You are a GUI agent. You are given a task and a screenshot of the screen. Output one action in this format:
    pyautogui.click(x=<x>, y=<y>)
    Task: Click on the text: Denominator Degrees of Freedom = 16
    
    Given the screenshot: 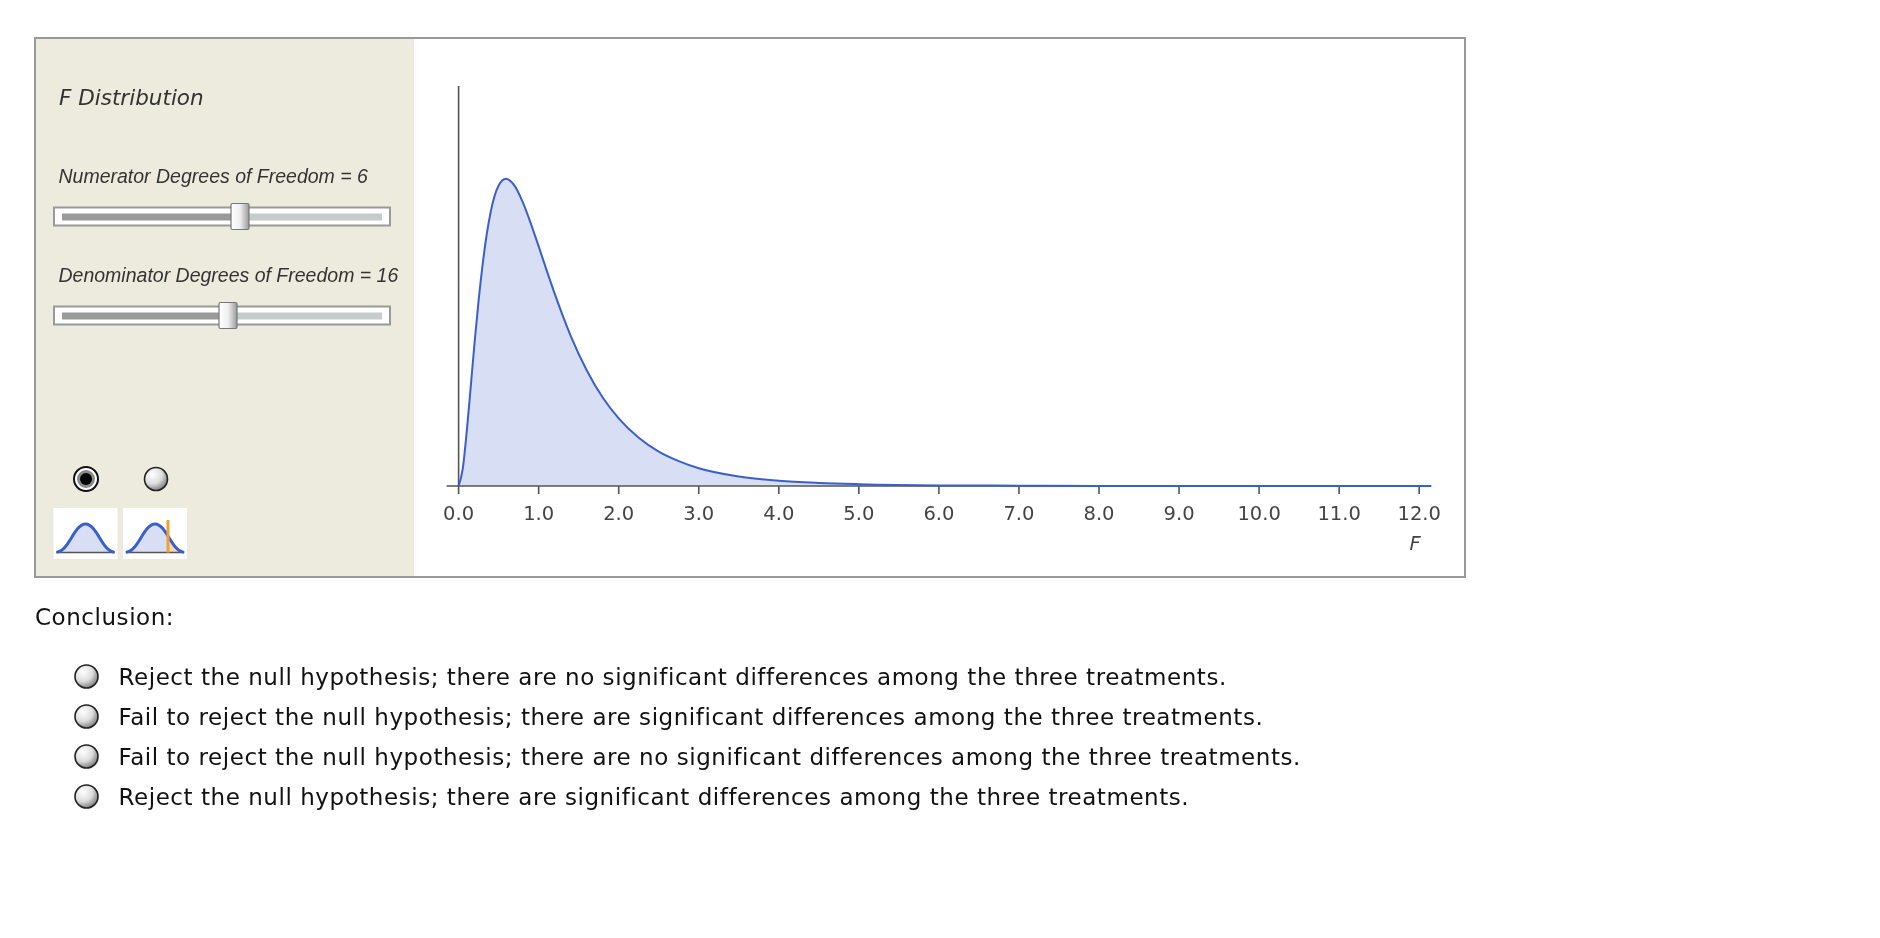 What is the action you would take?
    pyautogui.click(x=228, y=275)
    